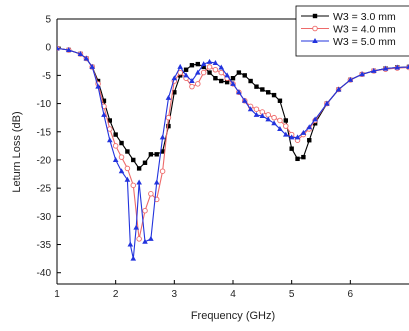  Describe the element at coordinates (44, 273) in the screenshot. I see `y-tick-label: -40` at that location.